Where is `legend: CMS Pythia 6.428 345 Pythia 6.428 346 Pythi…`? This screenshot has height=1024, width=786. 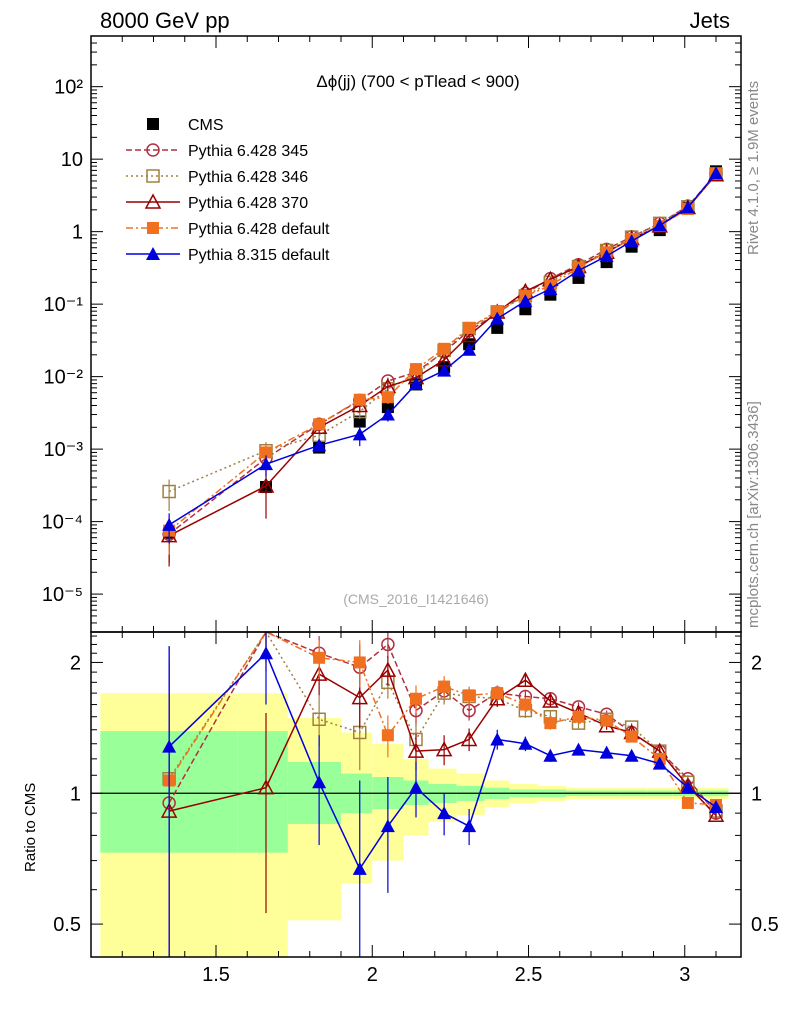
legend: CMS Pythia 6.428 345 Pythia 6.428 346 Pythi… is located at coordinates (228, 190).